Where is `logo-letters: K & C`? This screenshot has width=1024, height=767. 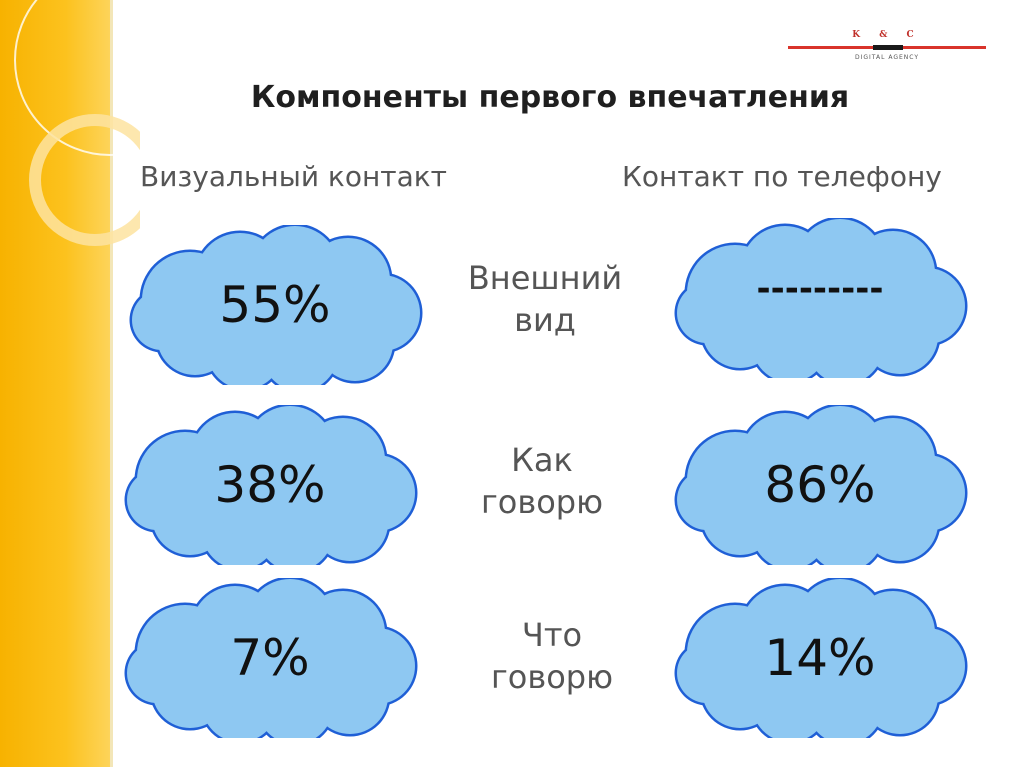 logo-letters: K & C is located at coordinates (887, 35).